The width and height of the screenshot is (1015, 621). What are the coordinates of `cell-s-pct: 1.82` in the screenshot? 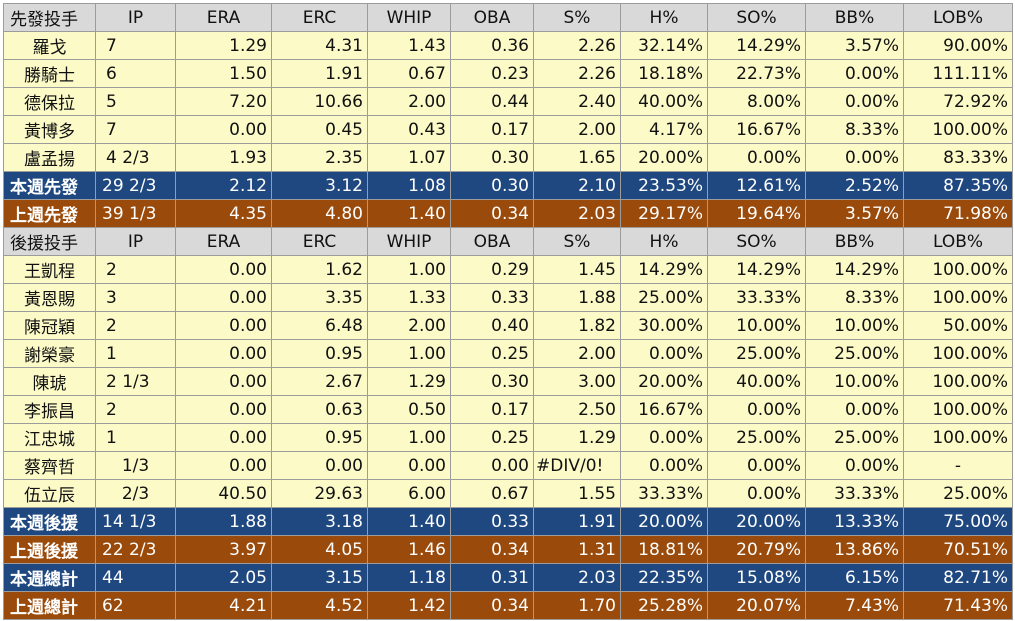 It's located at (577, 325).